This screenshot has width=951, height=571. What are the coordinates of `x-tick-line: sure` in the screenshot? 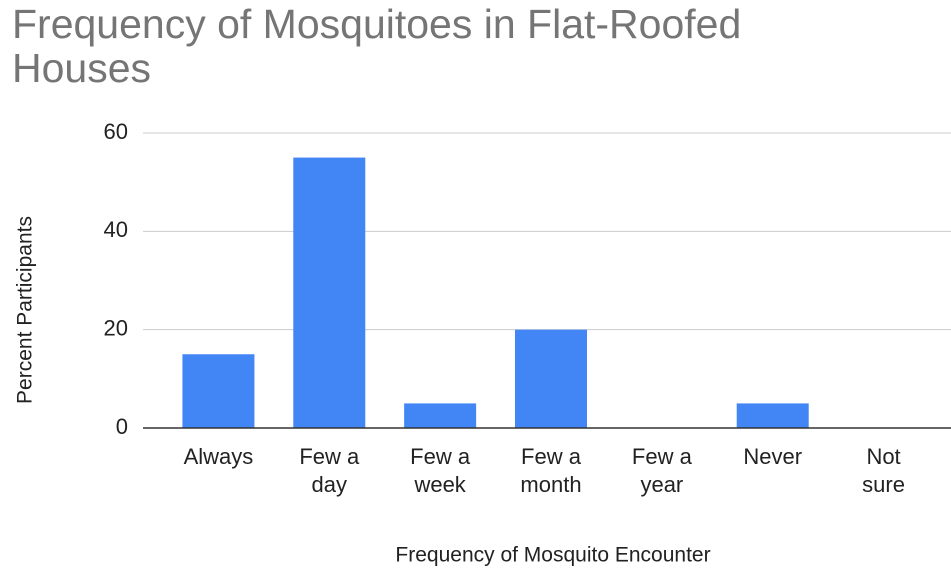 It's located at (883, 484).